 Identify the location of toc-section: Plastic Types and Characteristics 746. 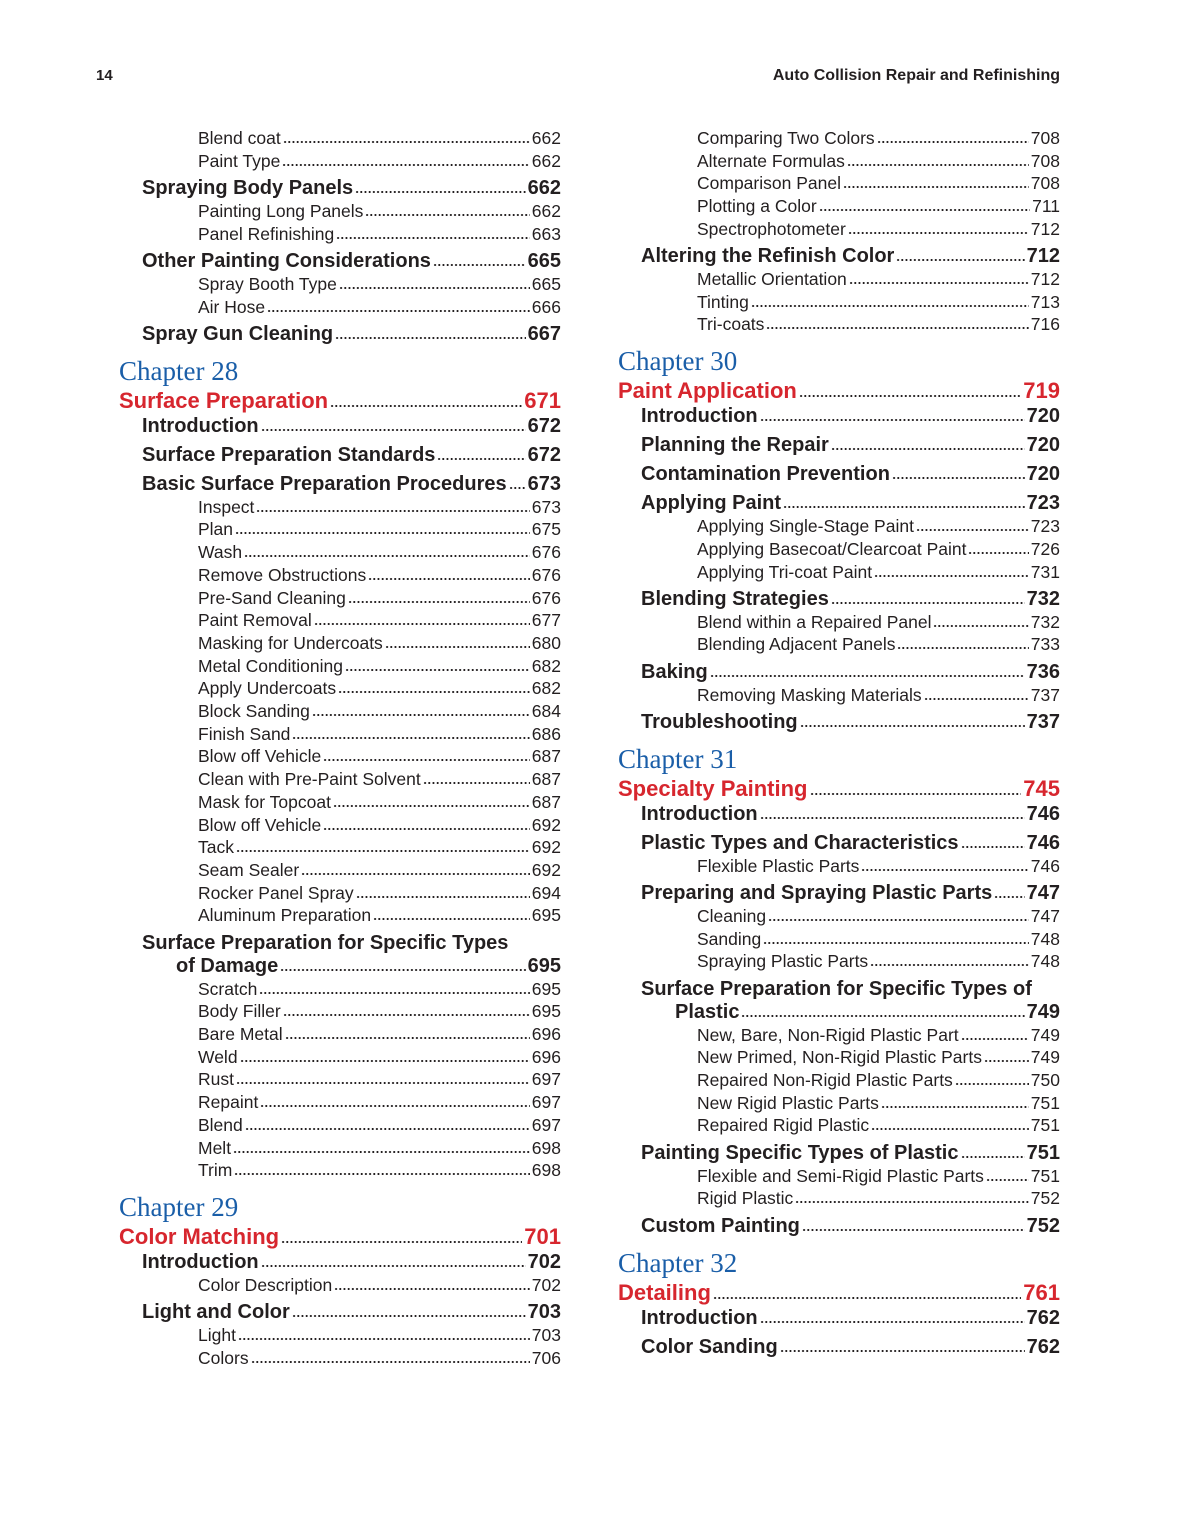
(839, 843).